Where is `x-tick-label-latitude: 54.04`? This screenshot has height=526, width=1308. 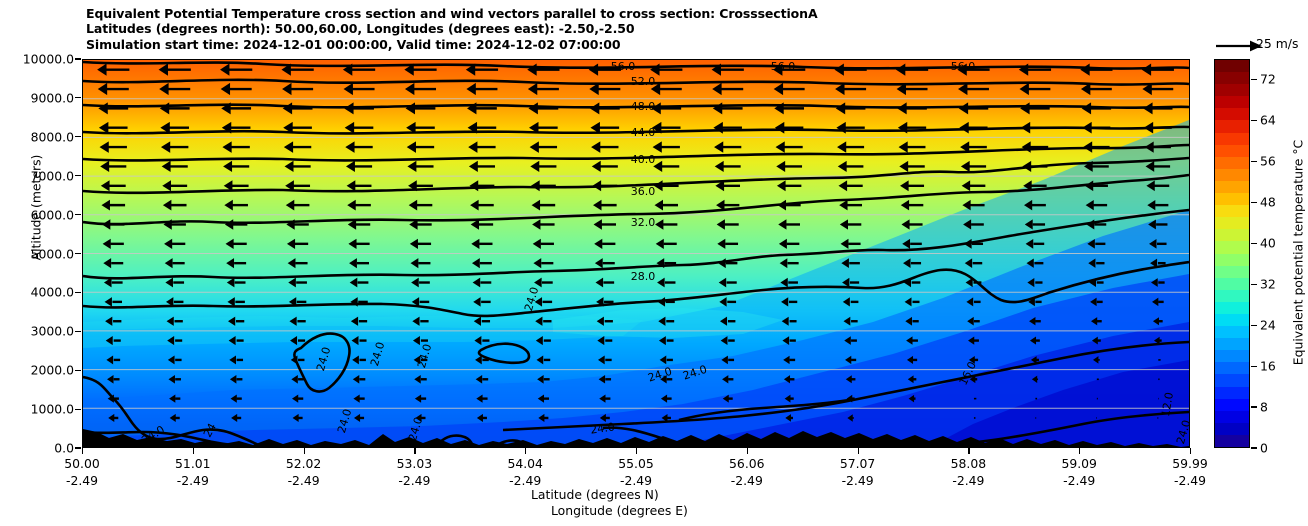
x-tick-label-latitude: 54.04 is located at coordinates (525, 463).